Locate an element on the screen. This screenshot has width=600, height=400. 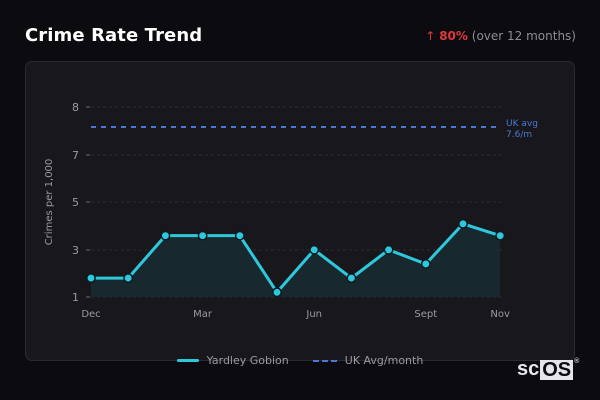
legend-avg-label: UK Avg/month is located at coordinates (384, 360).